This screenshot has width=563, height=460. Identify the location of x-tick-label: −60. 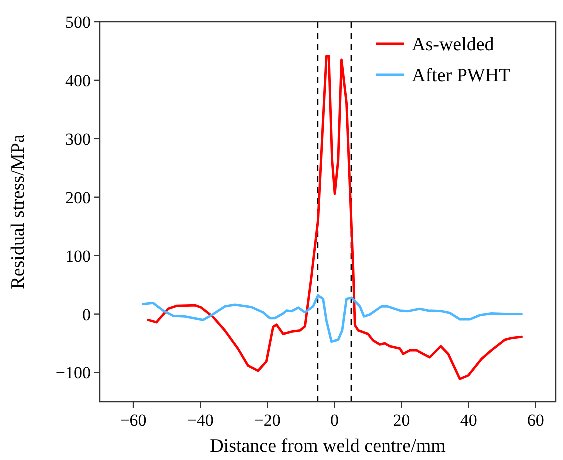
(133, 420).